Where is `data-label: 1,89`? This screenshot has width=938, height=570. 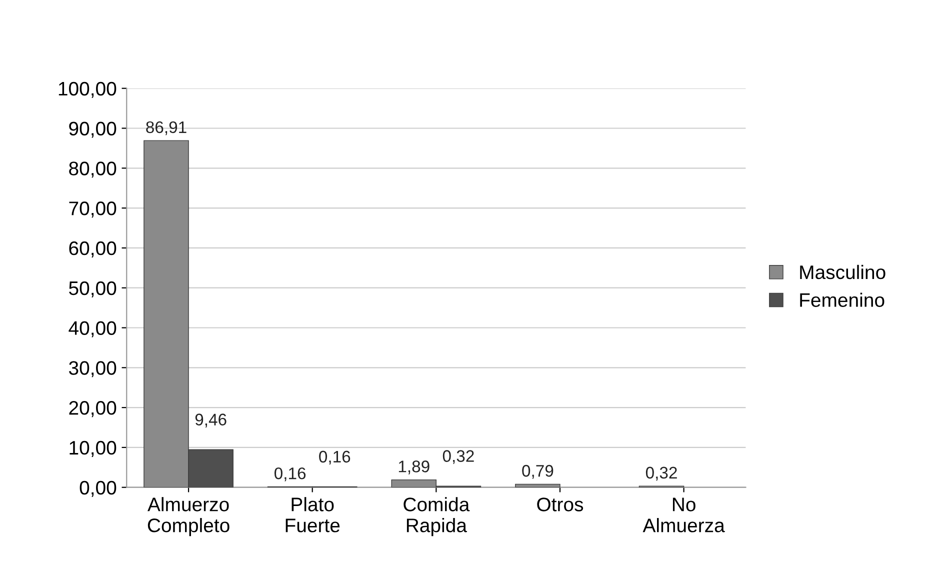
data-label: 1,89 is located at coordinates (414, 467).